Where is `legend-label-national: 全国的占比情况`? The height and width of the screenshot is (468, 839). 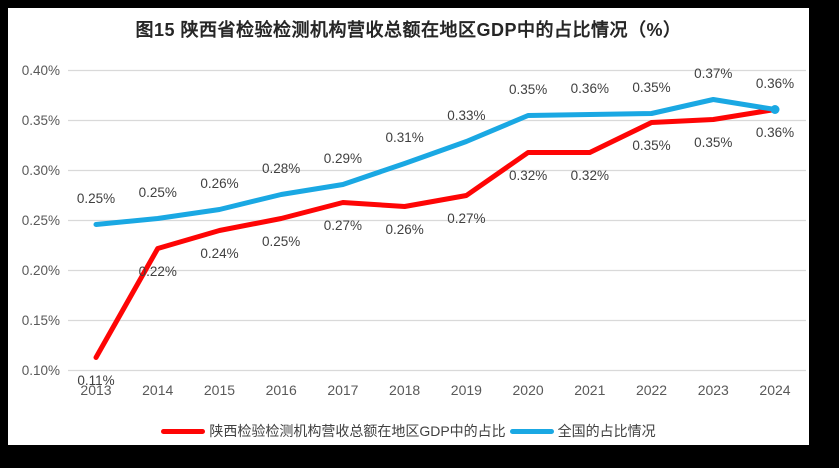
legend-label-national: 全国的占比情况 is located at coordinates (606, 431).